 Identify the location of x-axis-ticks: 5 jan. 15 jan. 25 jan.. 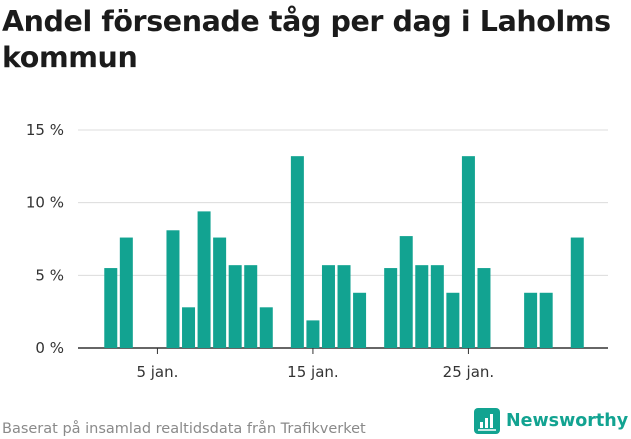
(315, 364).